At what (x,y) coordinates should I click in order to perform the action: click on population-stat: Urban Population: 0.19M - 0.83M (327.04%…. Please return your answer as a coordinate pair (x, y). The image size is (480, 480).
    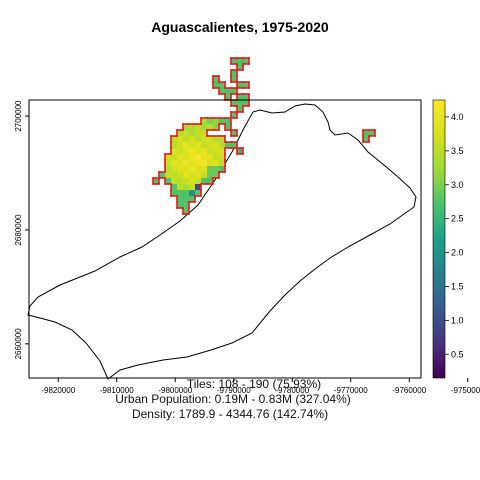
    Looking at the image, I should click on (233, 399).